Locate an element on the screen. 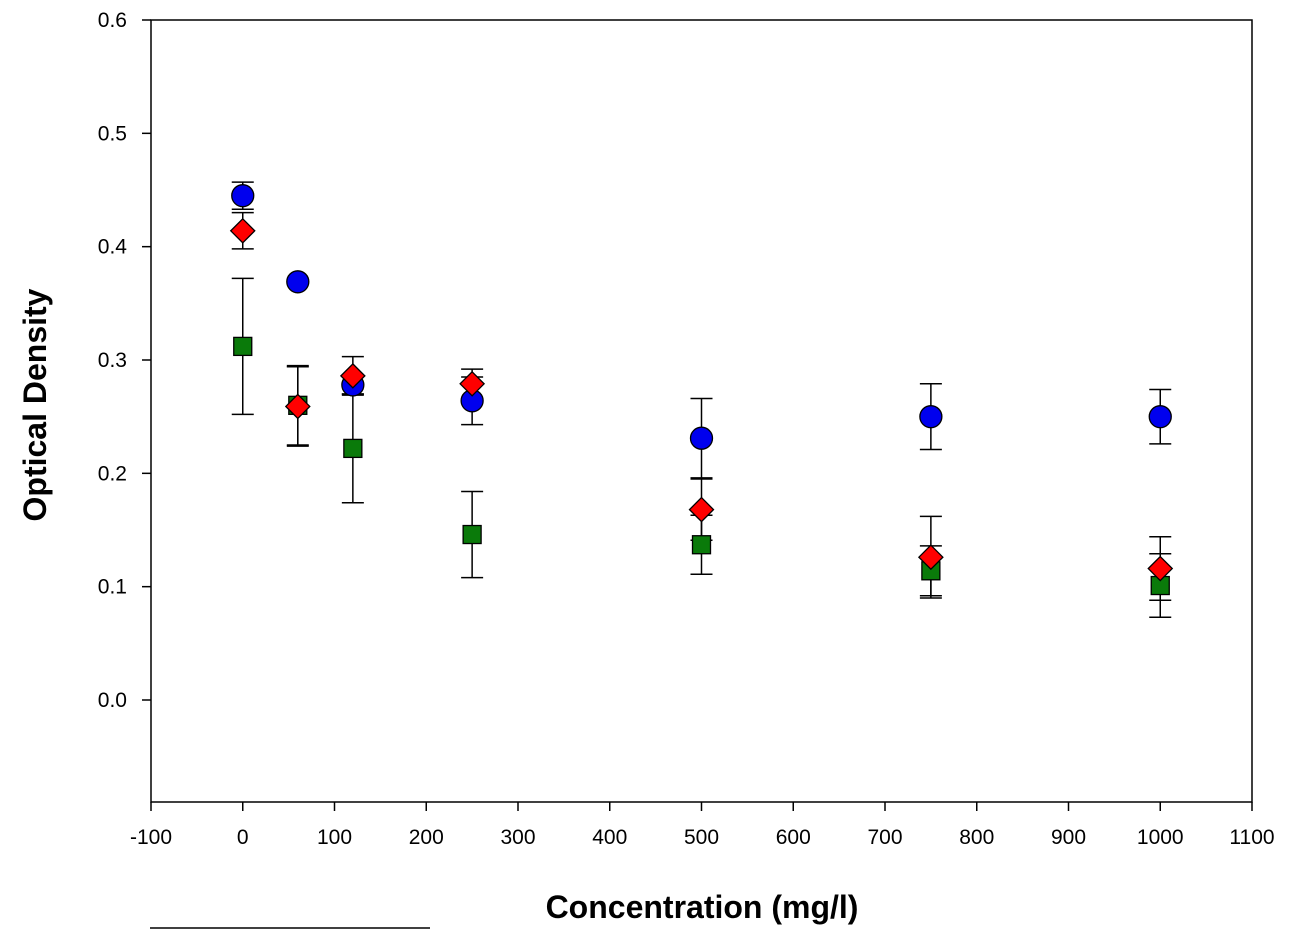 The height and width of the screenshot is (930, 1293). y-tick-label: 0.0 is located at coordinates (112, 700).